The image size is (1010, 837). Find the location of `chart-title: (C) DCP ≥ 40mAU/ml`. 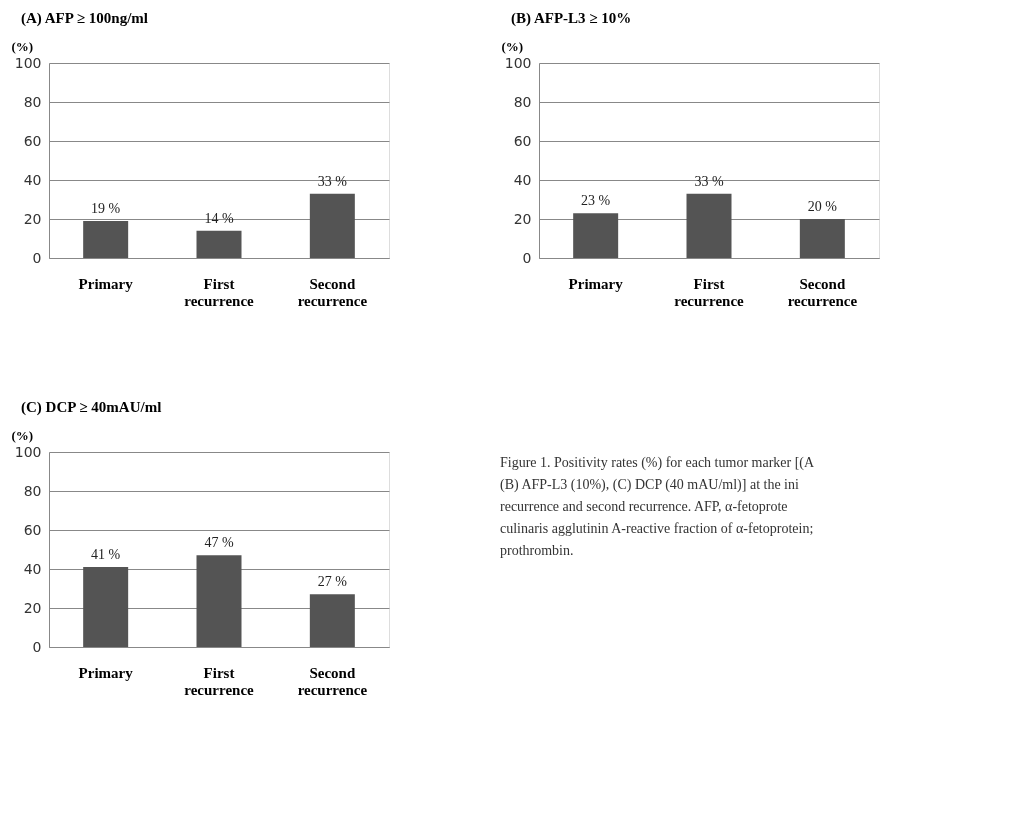

chart-title: (C) DCP ≥ 40mAU/ml is located at coordinates (91, 407).